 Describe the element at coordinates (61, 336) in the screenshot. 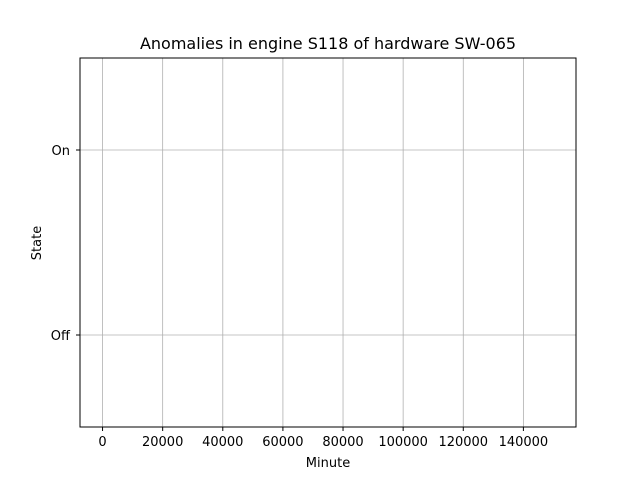

I see `y-tick-label: Off` at that location.